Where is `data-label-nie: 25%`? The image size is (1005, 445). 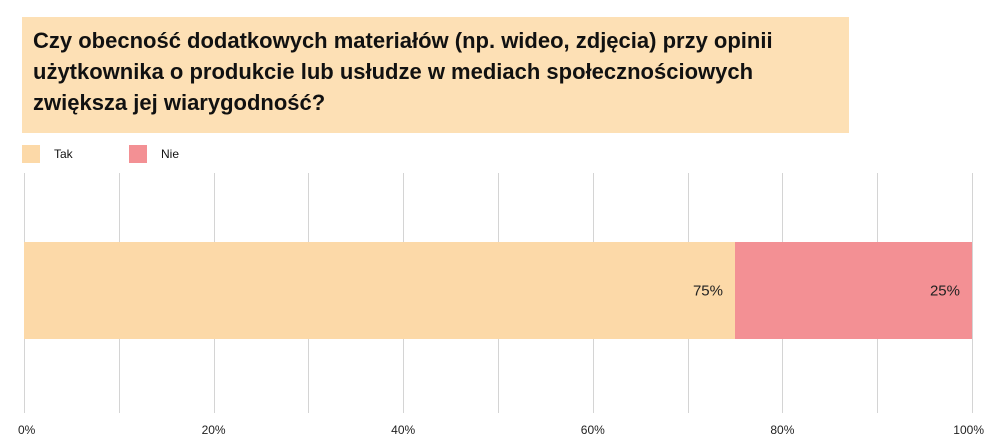 data-label-nie: 25% is located at coordinates (945, 291).